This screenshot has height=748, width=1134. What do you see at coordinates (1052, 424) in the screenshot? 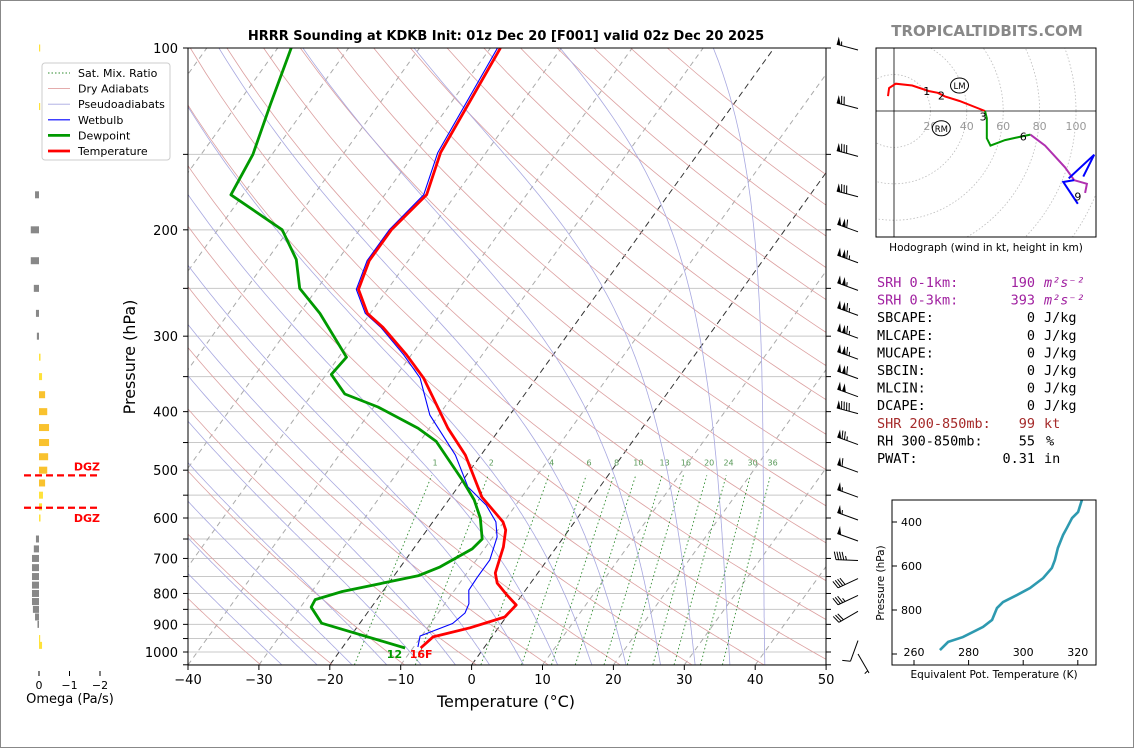
I see `param-unit: kt` at bounding box center [1052, 424].